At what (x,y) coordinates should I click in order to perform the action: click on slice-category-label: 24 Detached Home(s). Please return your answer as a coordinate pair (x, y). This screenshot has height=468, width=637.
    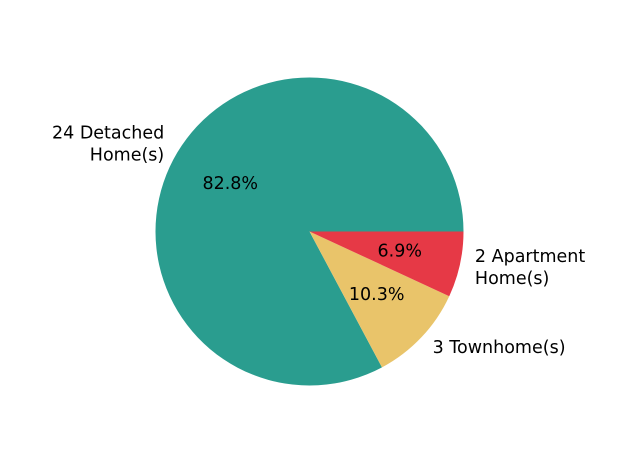
    Looking at the image, I should click on (108, 144).